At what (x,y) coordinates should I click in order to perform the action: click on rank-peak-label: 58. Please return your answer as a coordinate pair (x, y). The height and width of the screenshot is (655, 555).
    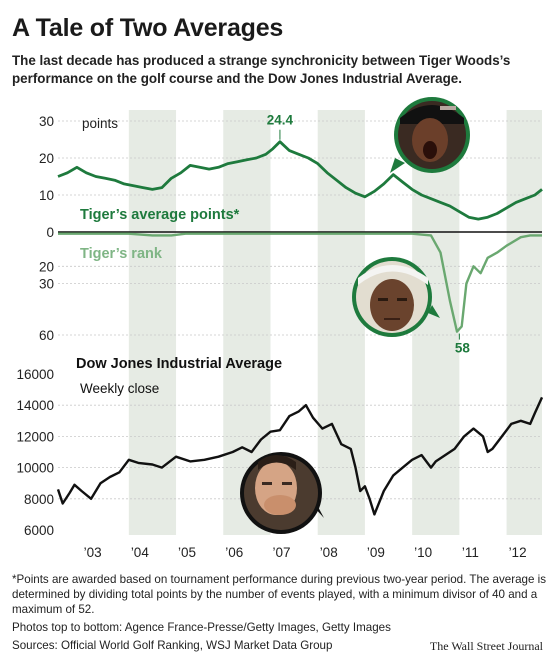
    Looking at the image, I should click on (463, 348).